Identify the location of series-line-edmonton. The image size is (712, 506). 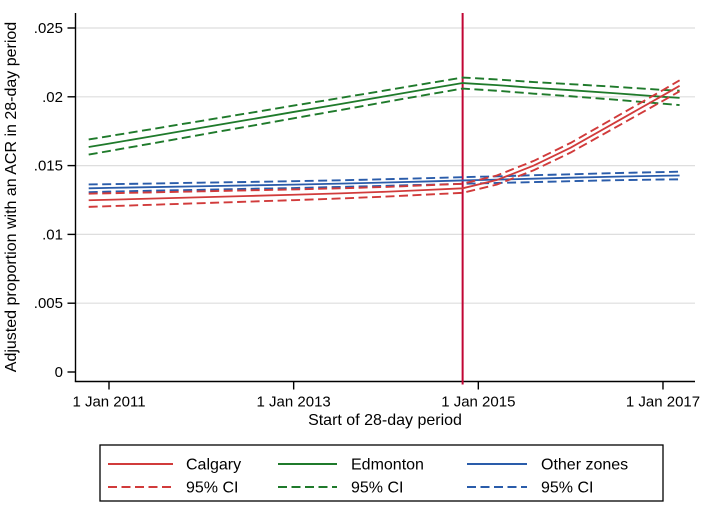
(384, 115).